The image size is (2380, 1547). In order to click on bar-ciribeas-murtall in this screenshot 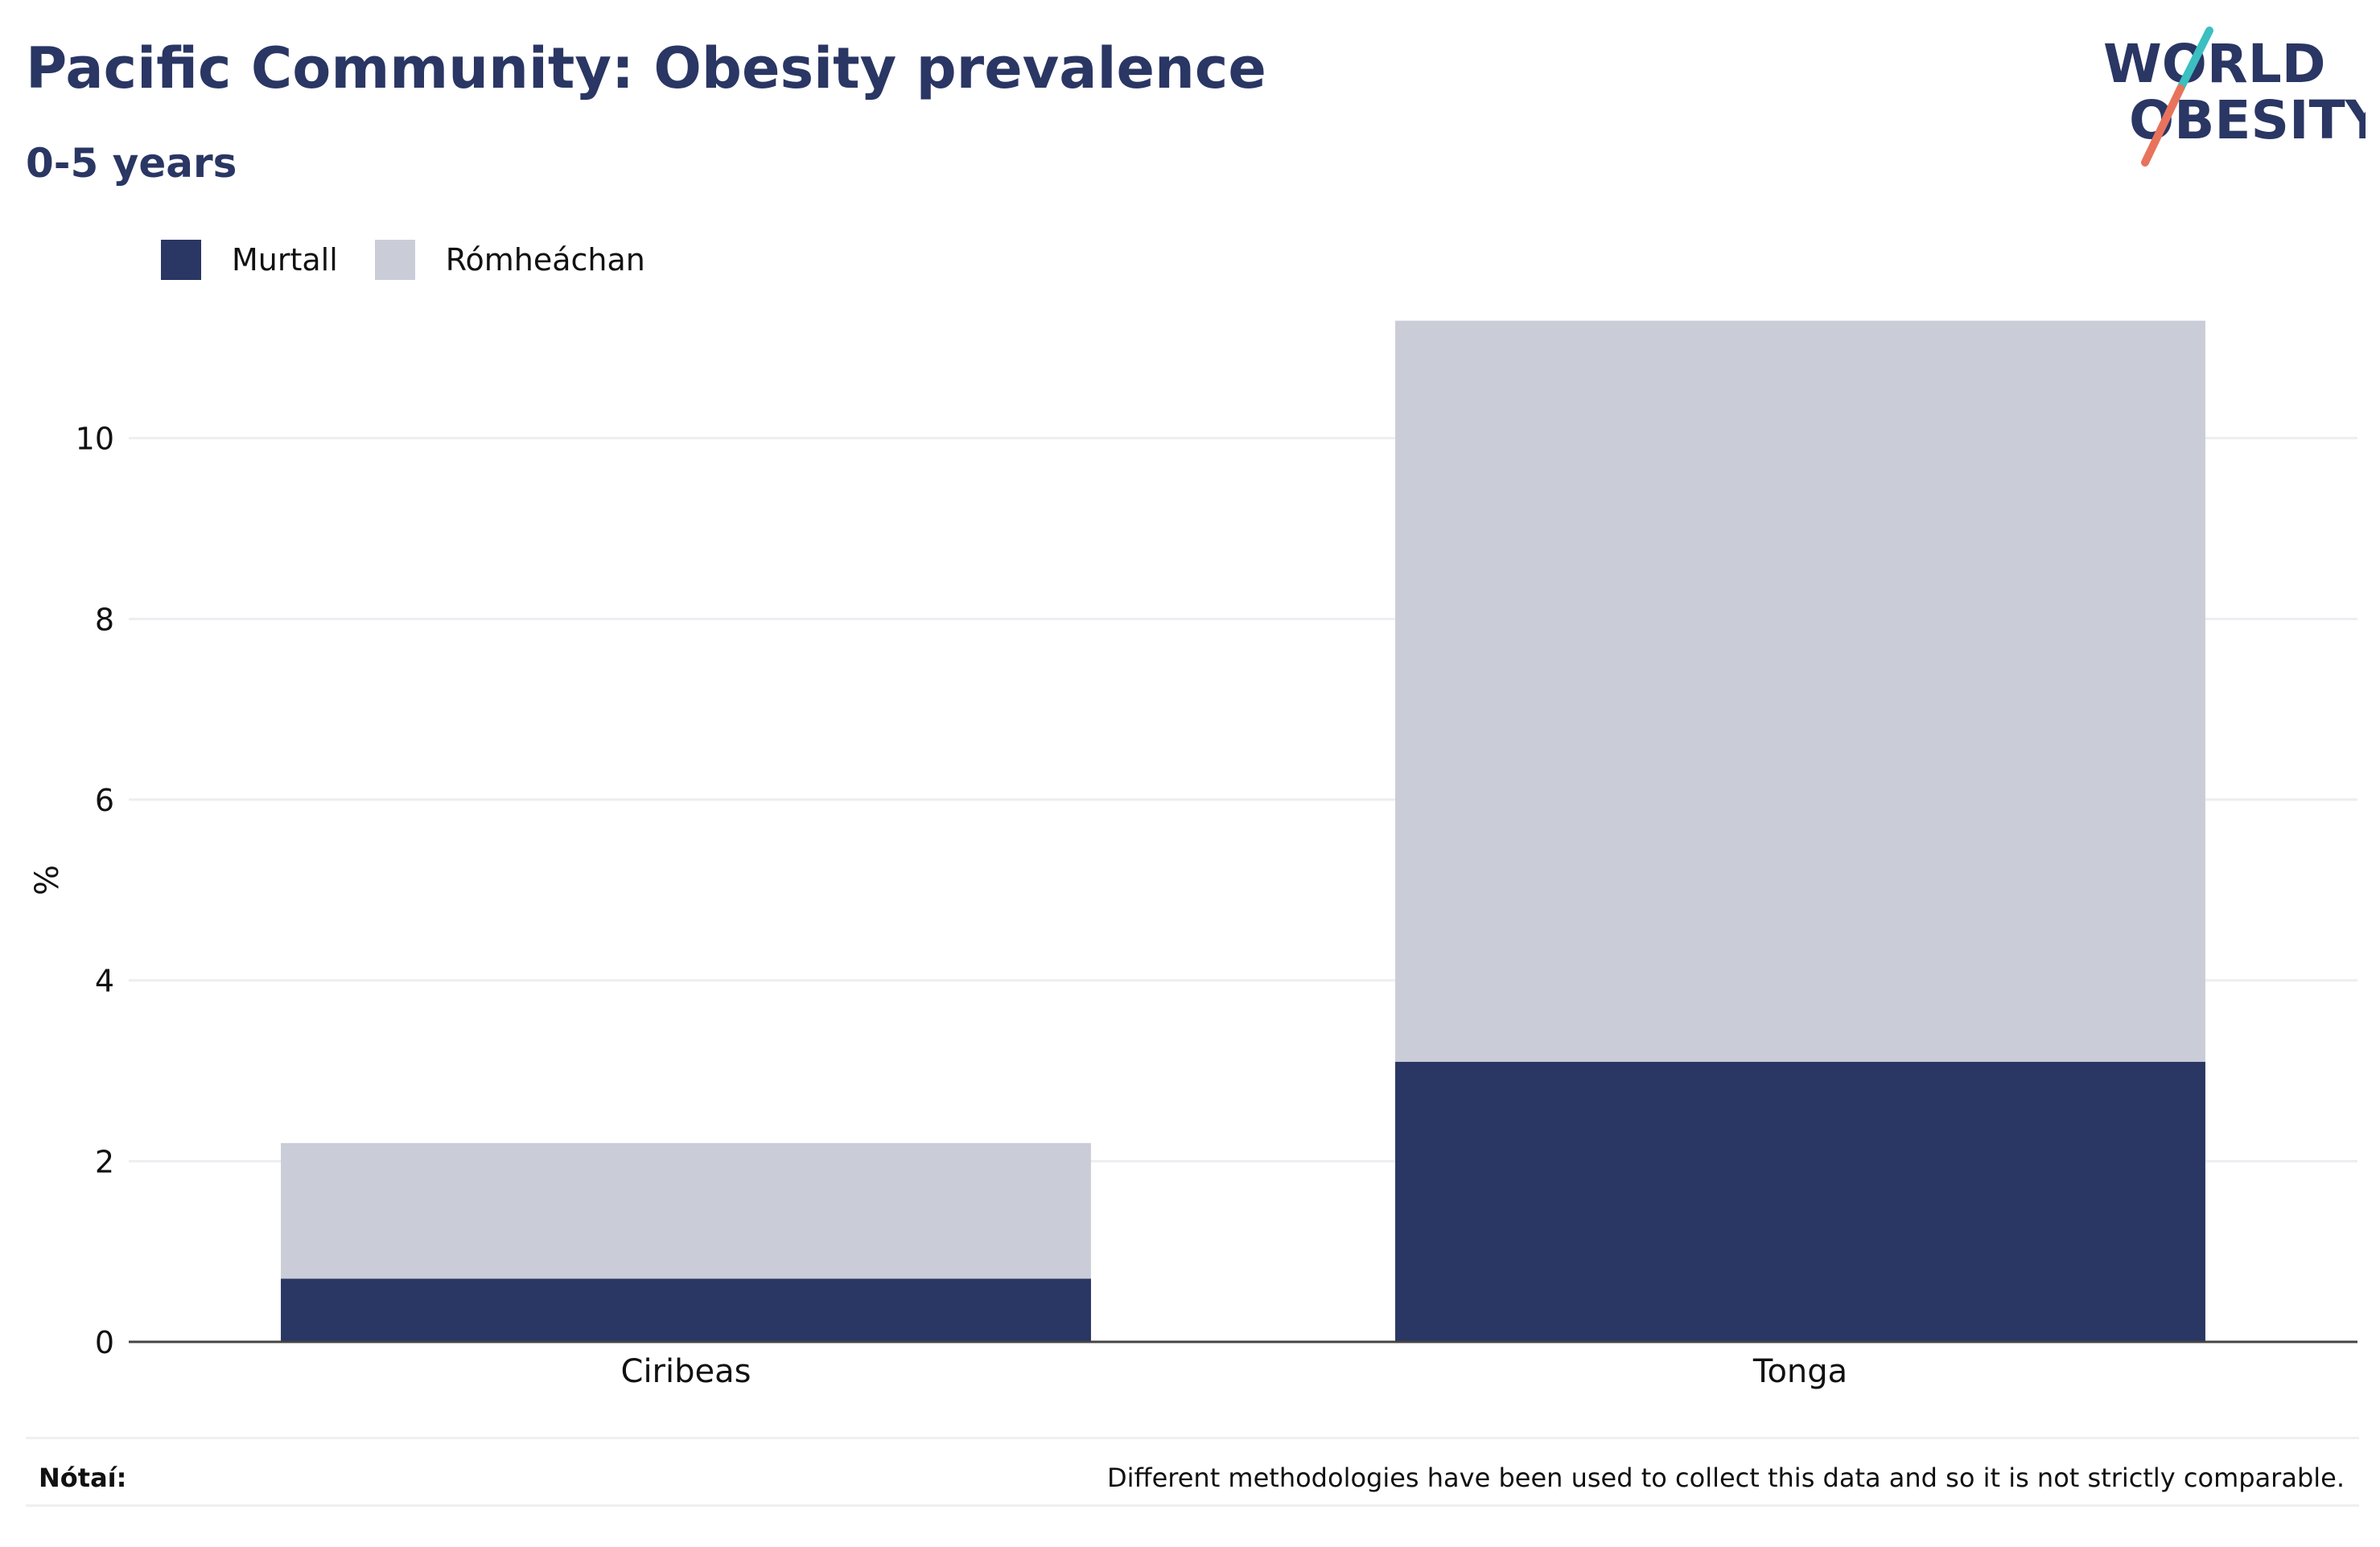, I will do `click(686, 1310)`.